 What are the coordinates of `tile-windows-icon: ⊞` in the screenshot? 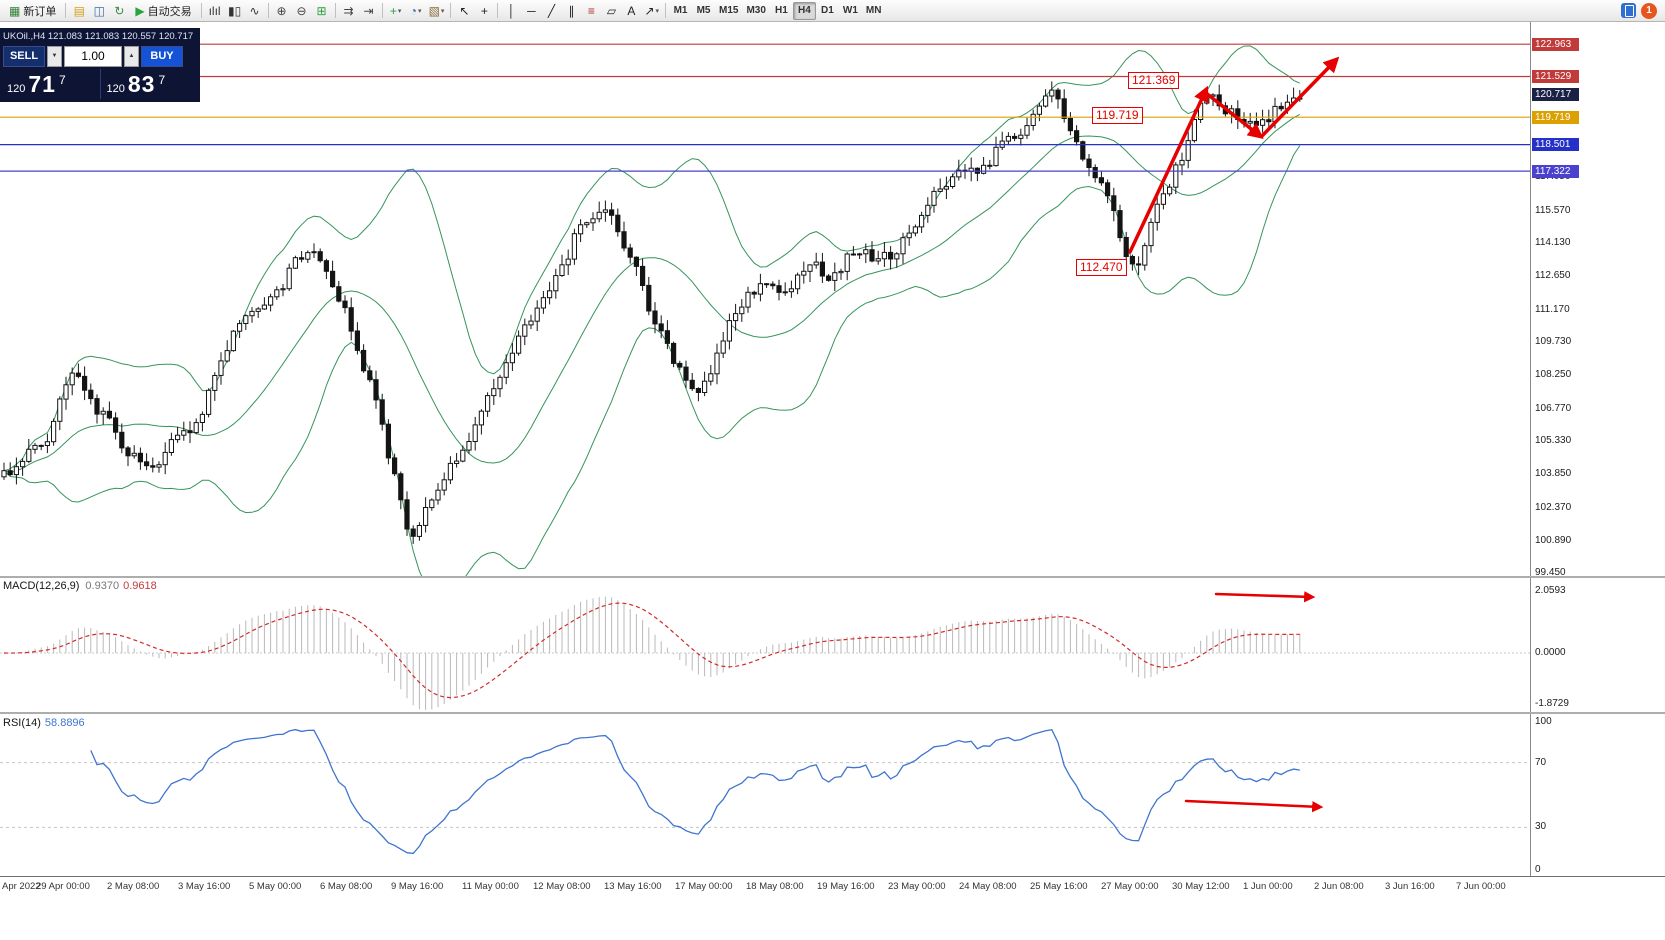 It's located at (322, 11).